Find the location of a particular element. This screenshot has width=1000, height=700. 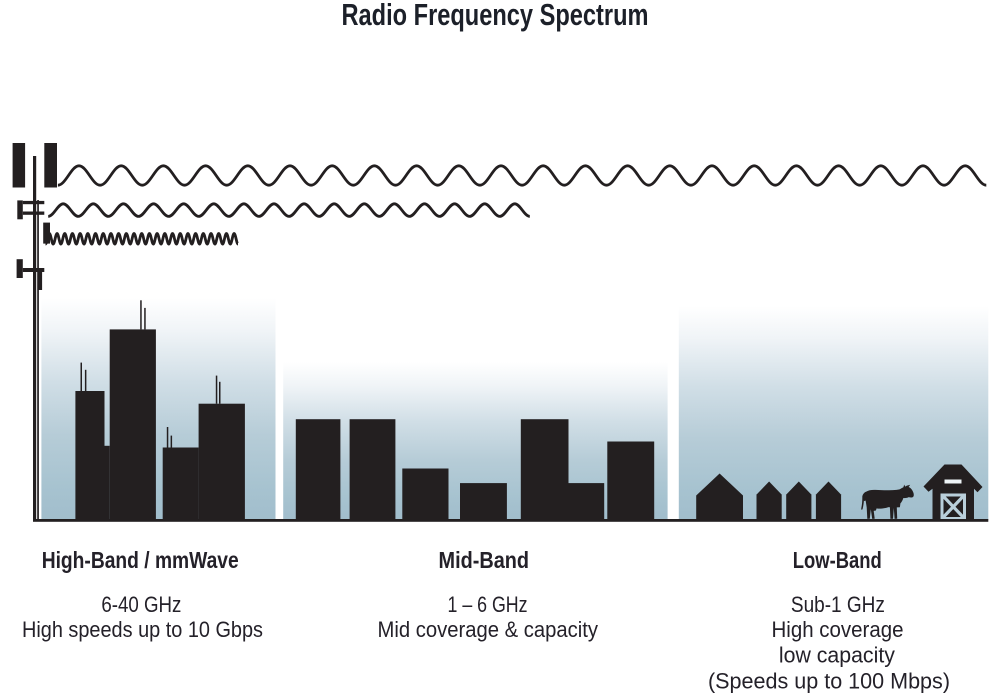

svg-text: High speeds up to 10 Gbps is located at coordinates (142, 629).